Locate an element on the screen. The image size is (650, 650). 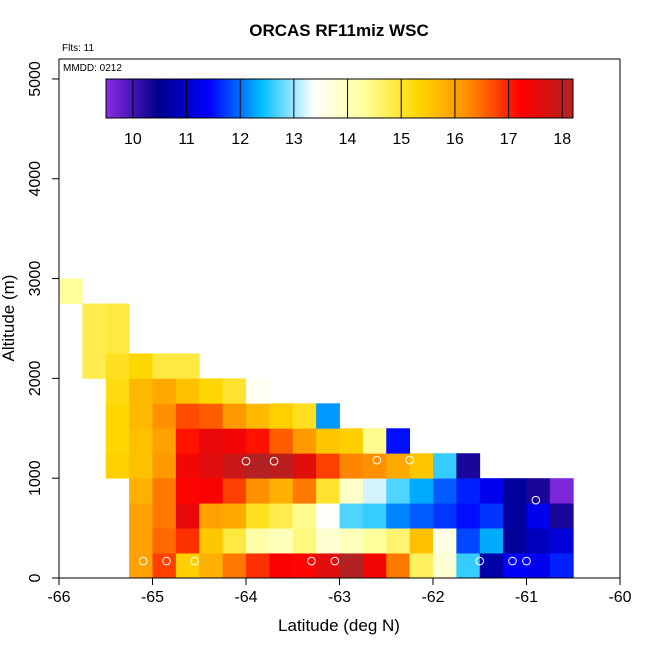
y-axis-label: Altitude (m) is located at coordinates (9, 318).